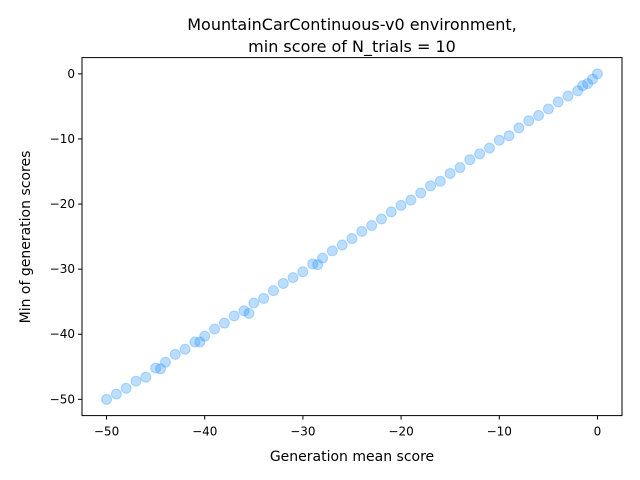  I want to click on y-tick-label: −40, so click(62, 334).